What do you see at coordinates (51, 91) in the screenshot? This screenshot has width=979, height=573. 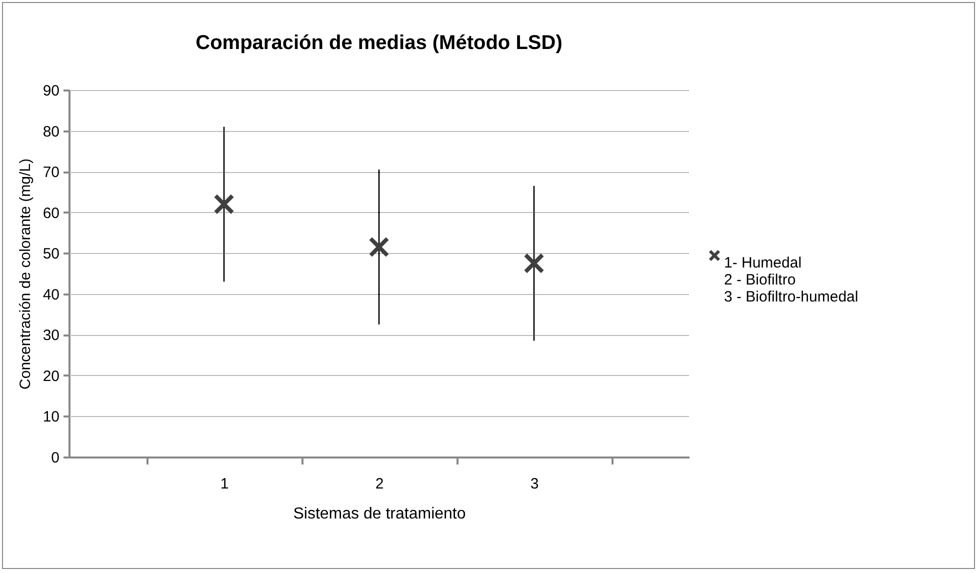 I see `y-tick-label: 90` at bounding box center [51, 91].